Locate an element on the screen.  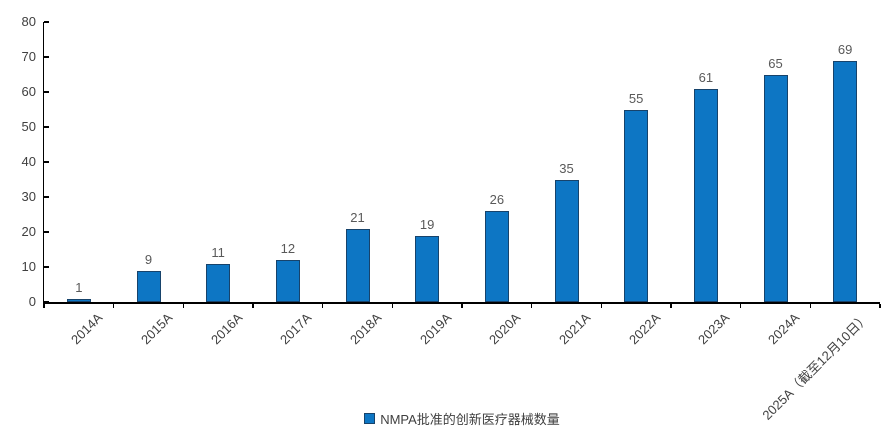
y-tick-label: 0 is located at coordinates (32, 301).